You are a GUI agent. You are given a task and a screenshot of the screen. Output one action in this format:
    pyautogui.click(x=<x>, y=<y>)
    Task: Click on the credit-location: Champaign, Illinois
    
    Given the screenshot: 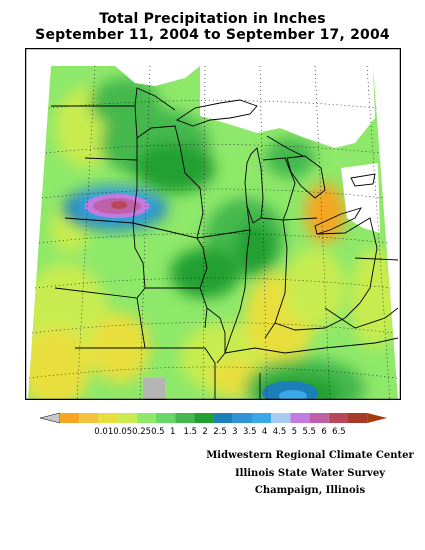 What is the action you would take?
    pyautogui.click(x=310, y=490)
    